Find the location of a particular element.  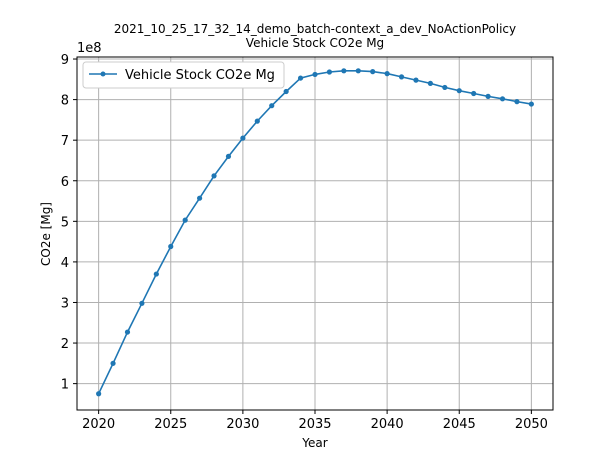

chart-subtitle: Vehicle Stock CO2e Mg is located at coordinates (315, 43).